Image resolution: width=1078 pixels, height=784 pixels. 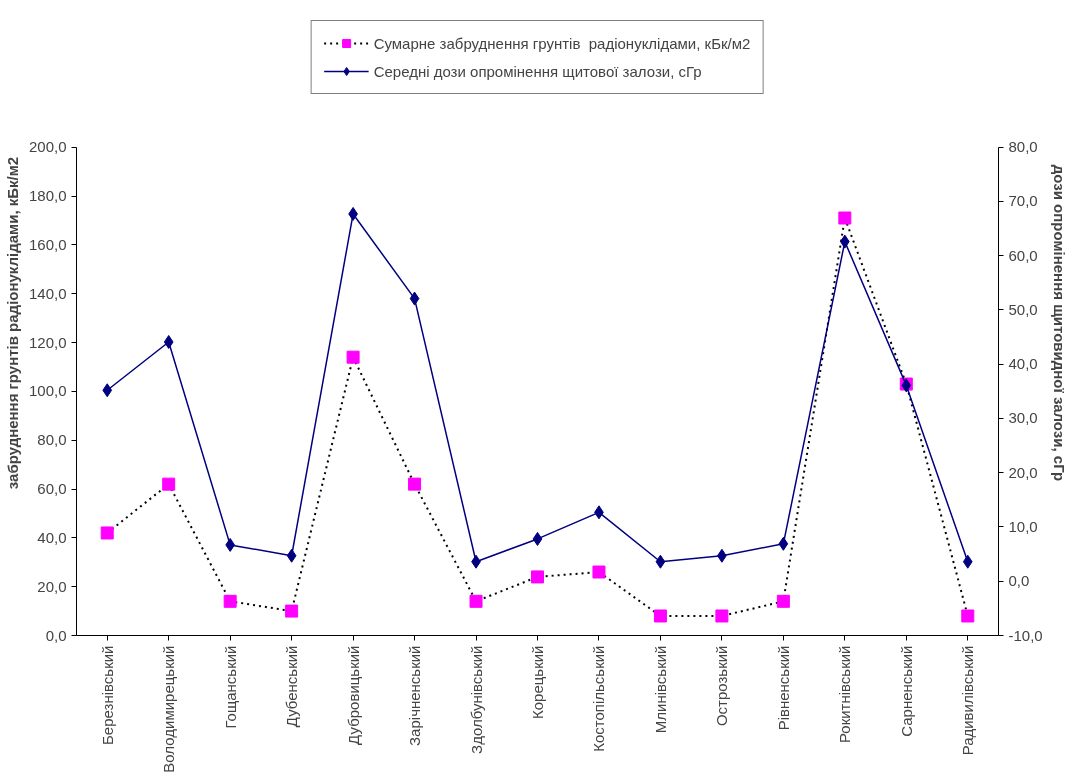 I want to click on legend-label: Сумарне забруднення грунтів радіонуклідами, кБк/м2, so click(x=562, y=43).